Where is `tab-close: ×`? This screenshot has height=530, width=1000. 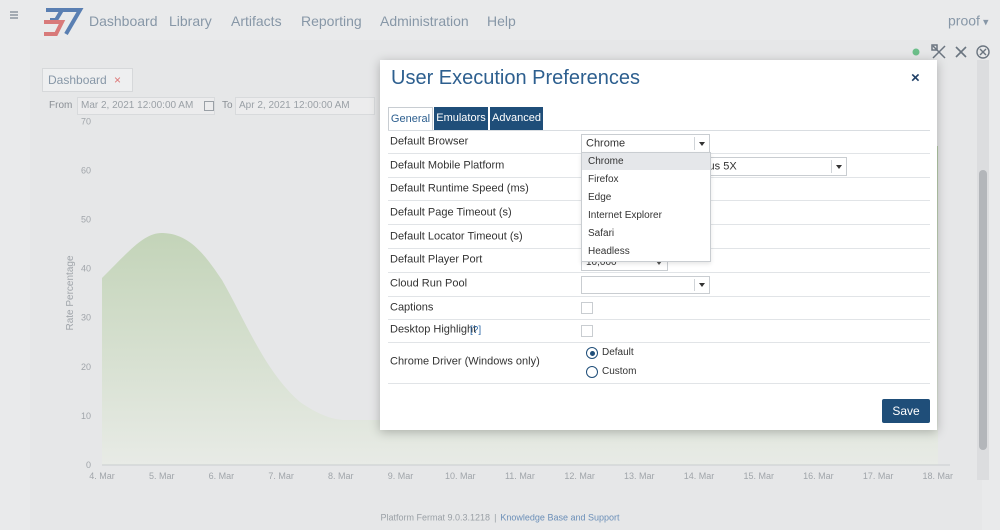 tab-close: × is located at coordinates (118, 80).